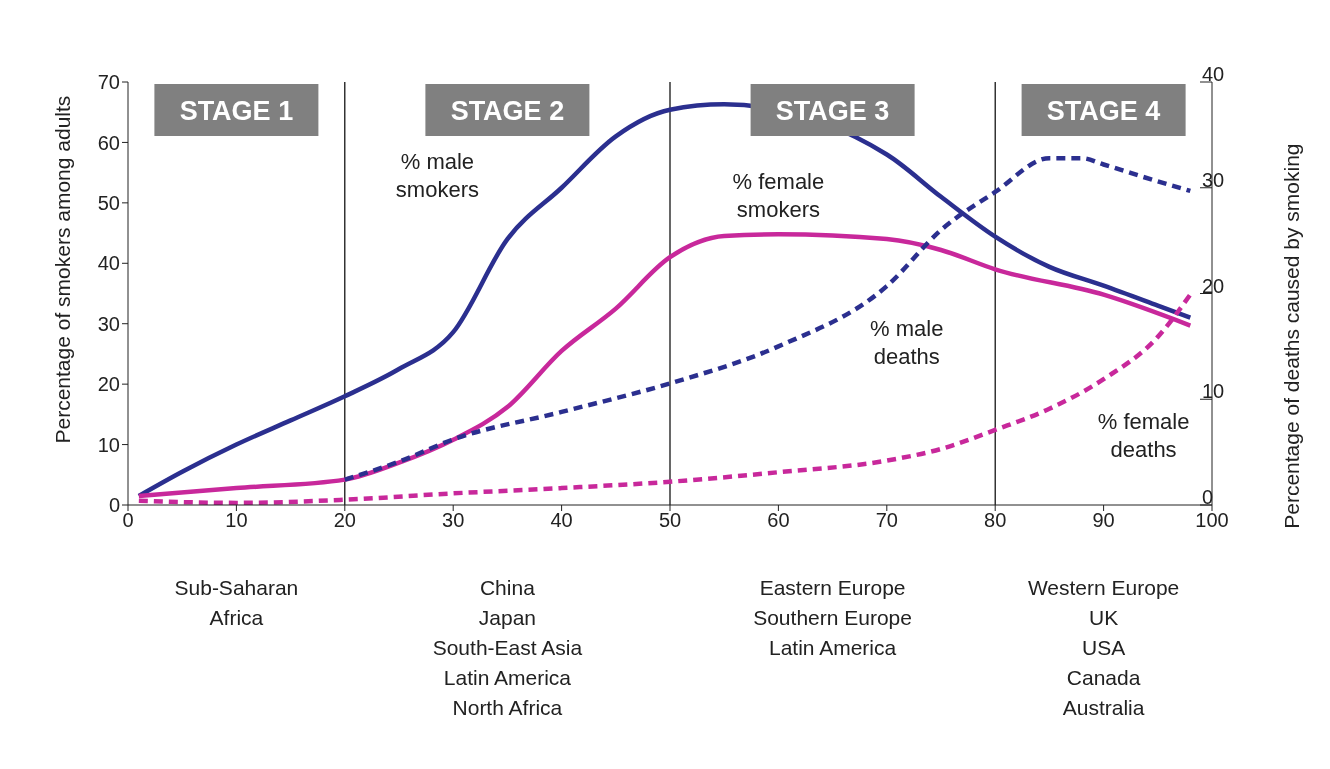 This screenshot has height=769, width=1330. Describe the element at coordinates (995, 520) in the screenshot. I see `x-tick-label: 80` at that location.